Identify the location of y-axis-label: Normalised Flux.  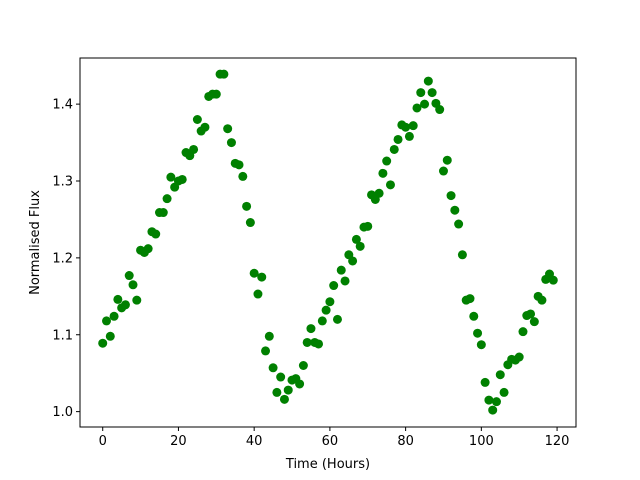
(35, 242).